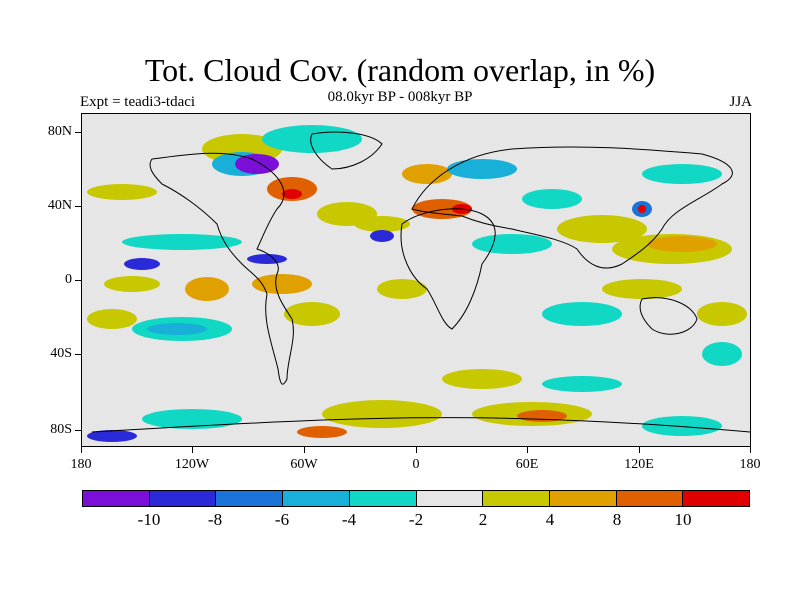  Describe the element at coordinates (192, 464) in the screenshot. I see `lon-label-120w: 120W` at that location.